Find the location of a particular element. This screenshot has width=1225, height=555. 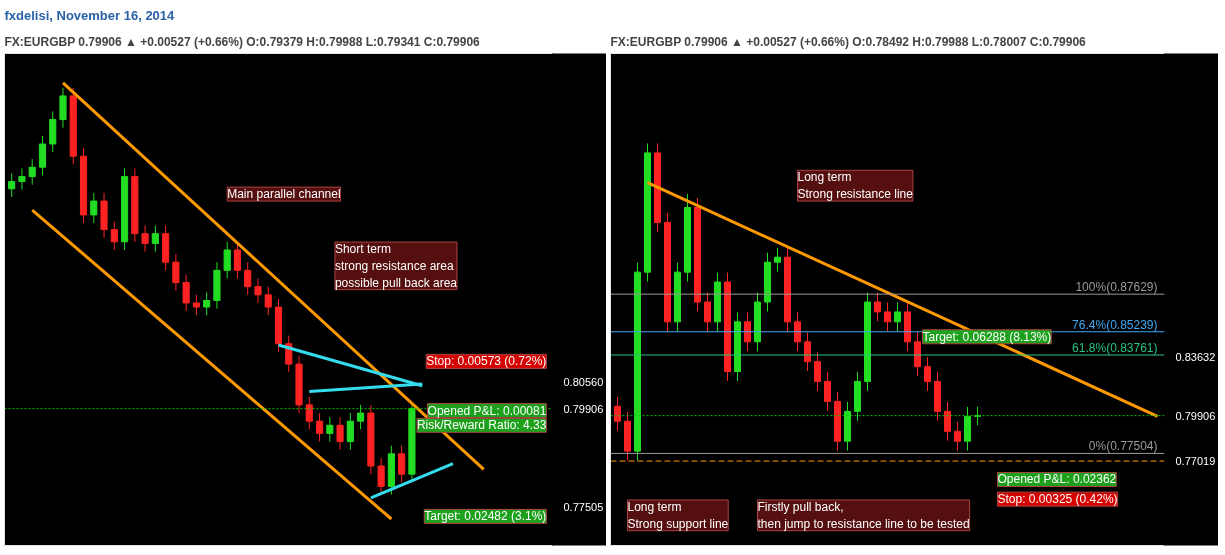

annotation: Risk/Reward Ratio: 4.33 is located at coordinates (481, 425).